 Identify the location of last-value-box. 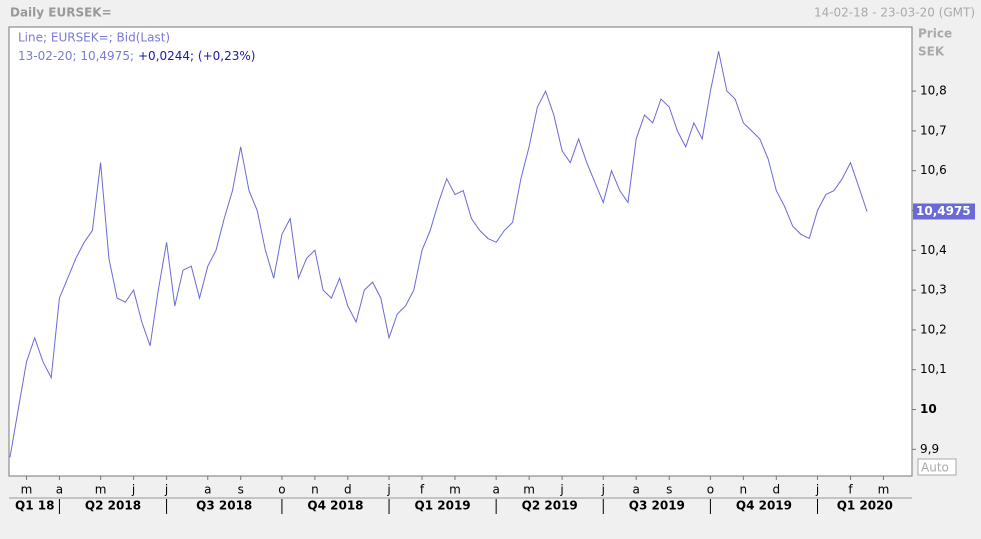
(944, 211).